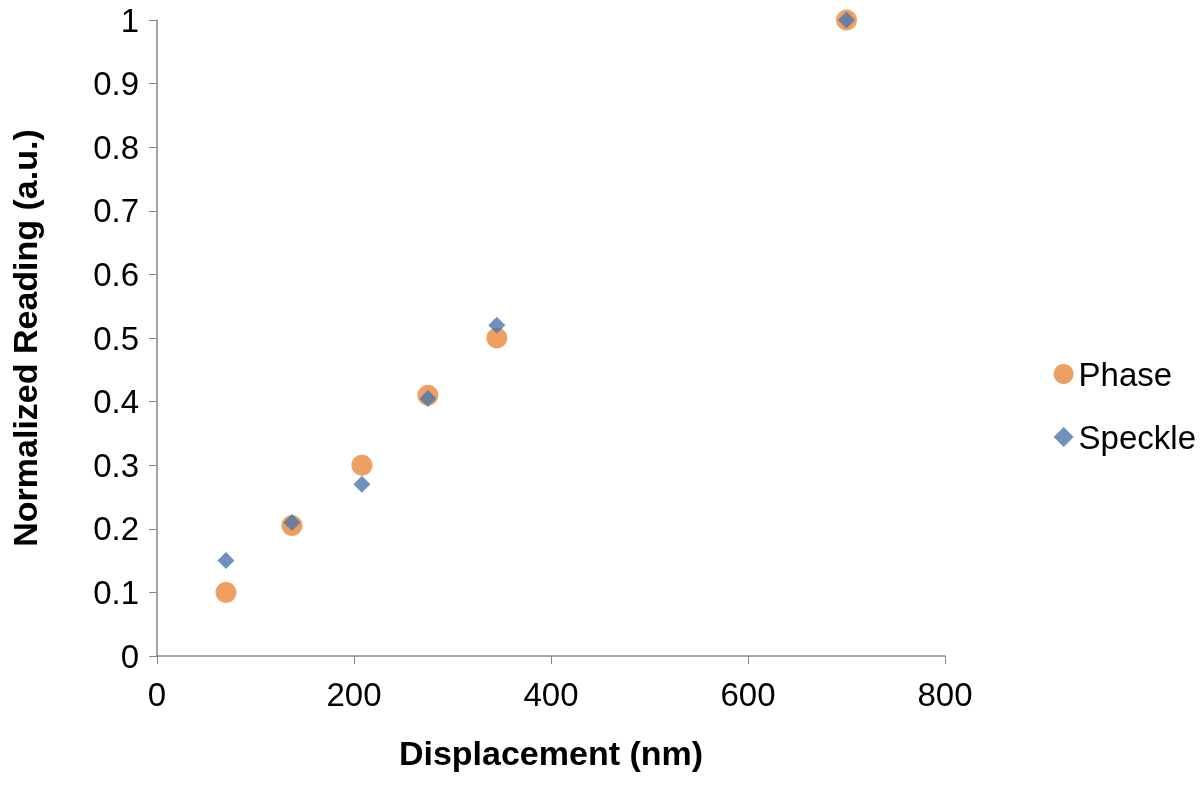 This screenshot has width=1201, height=811. I want to click on x-axis-title: Displacement (nm), so click(551, 753).